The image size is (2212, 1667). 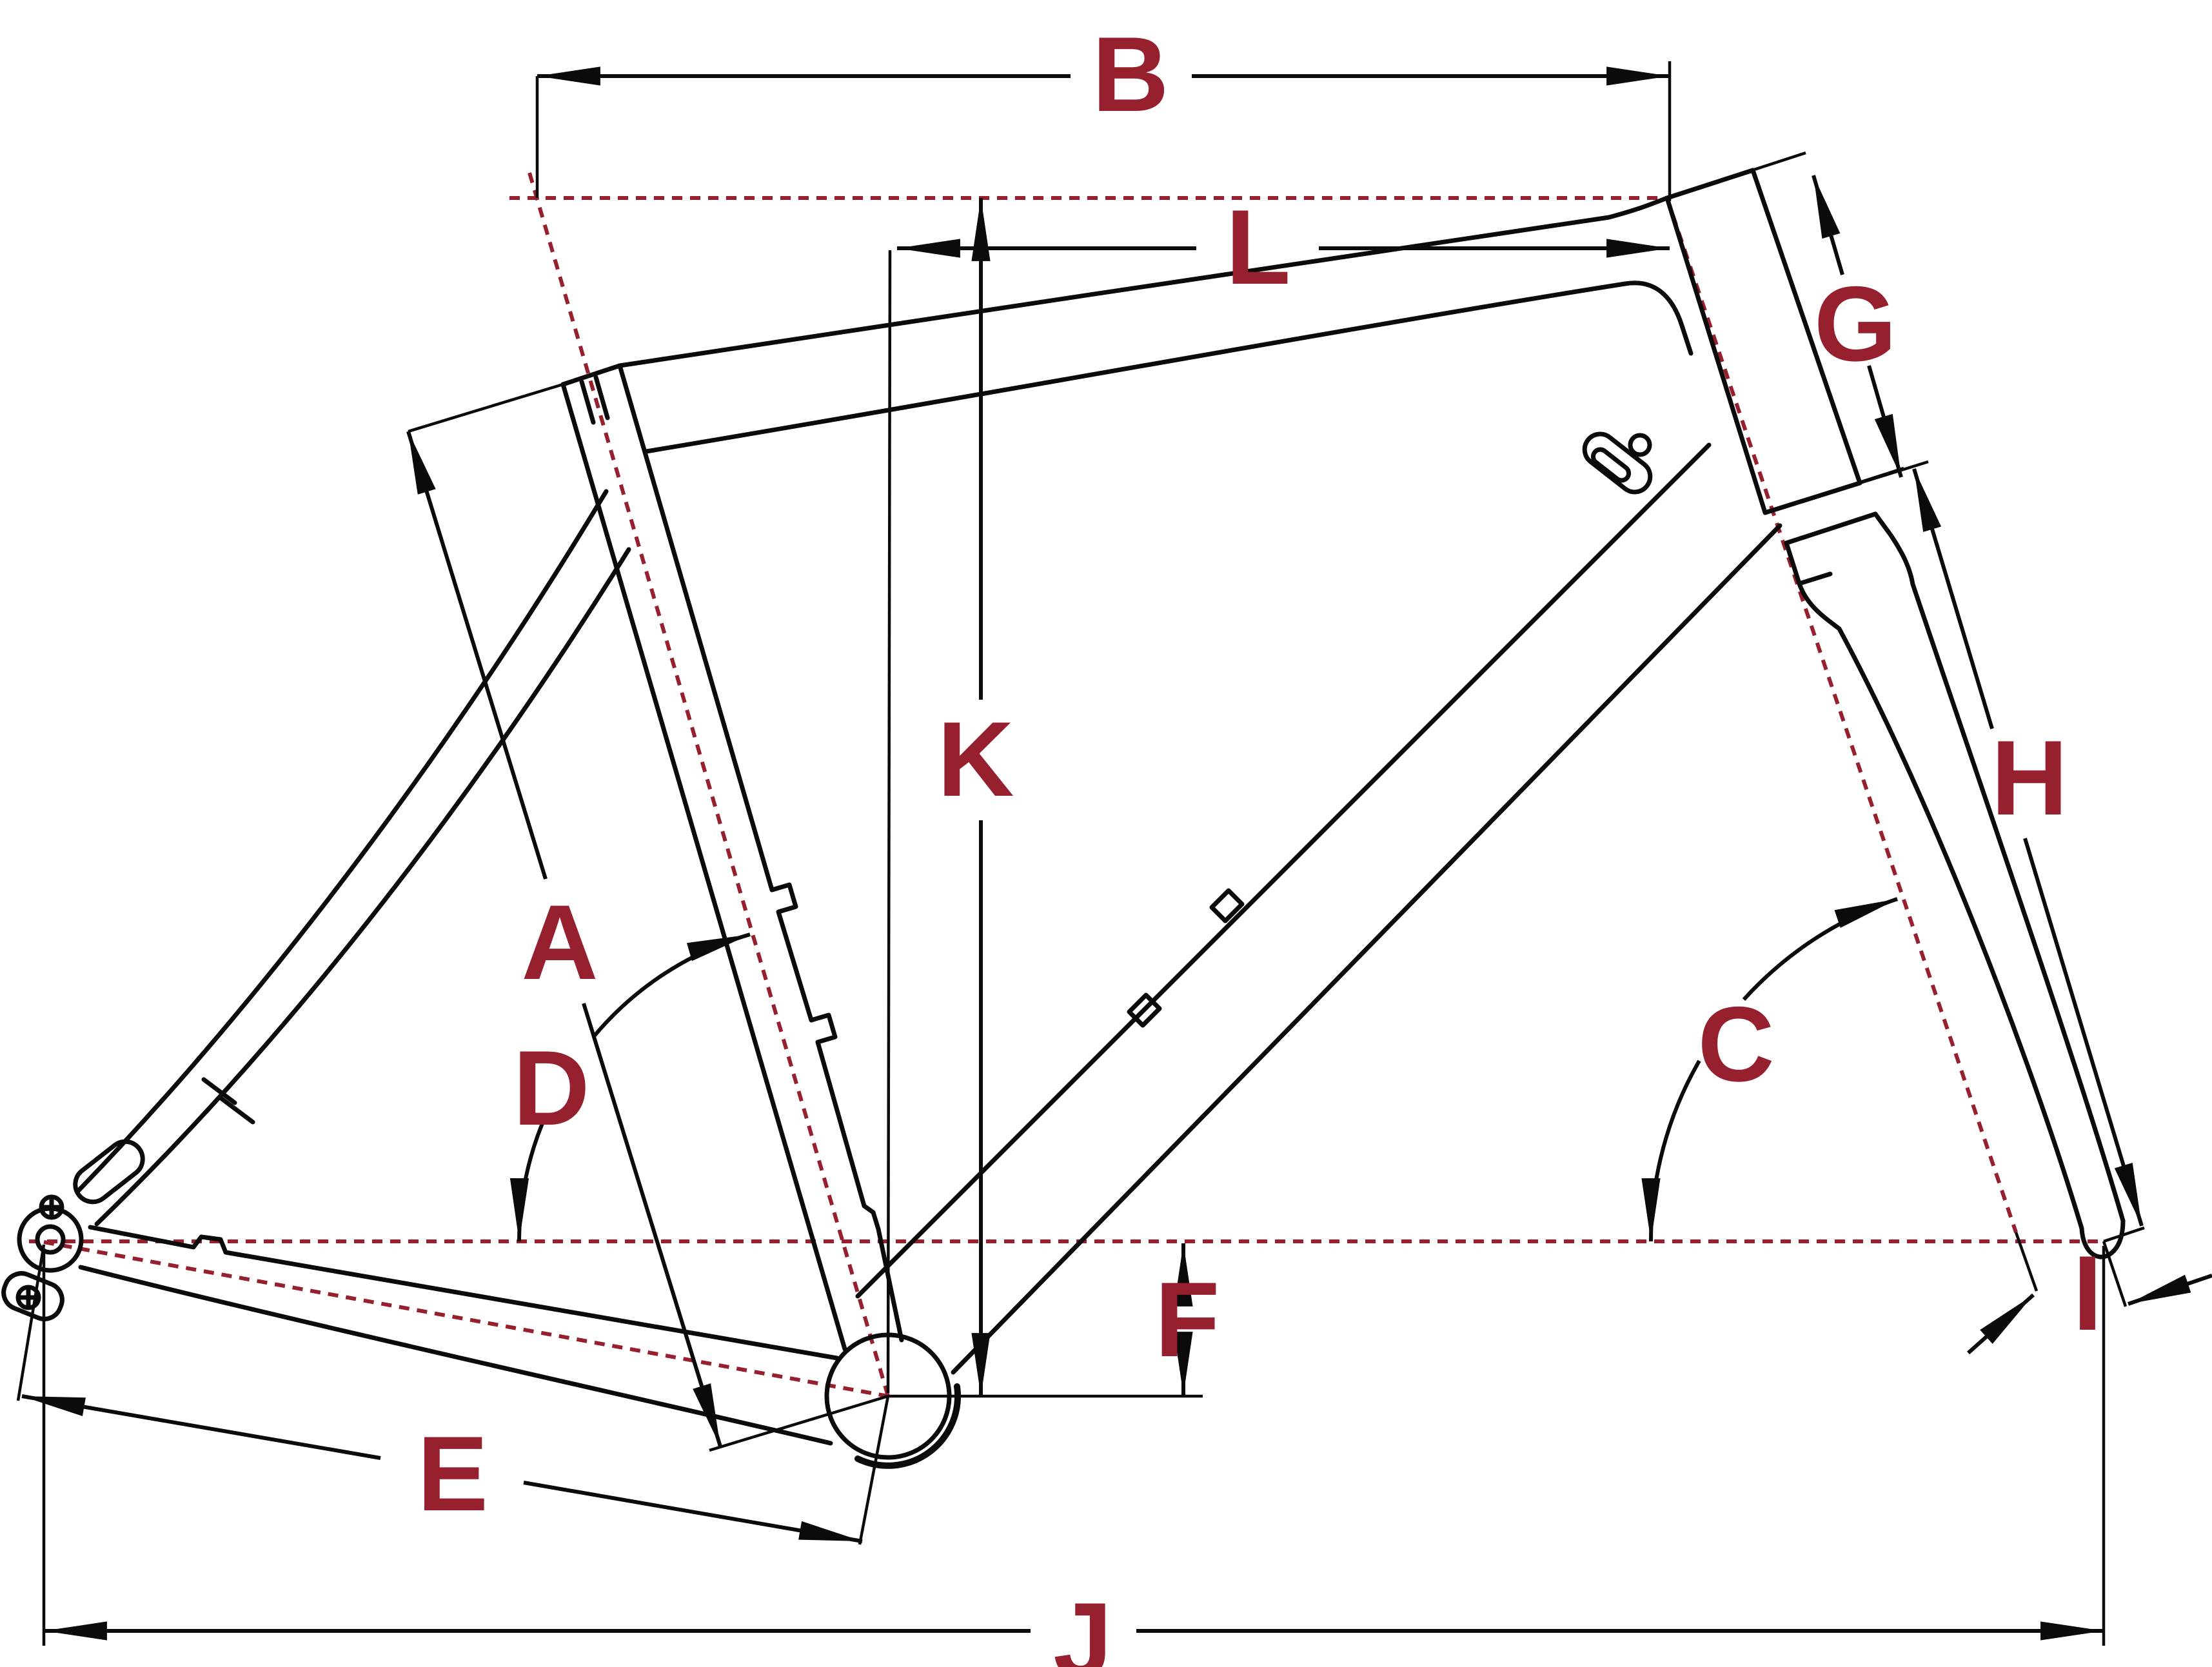 What do you see at coordinates (1735, 1044) in the screenshot?
I see `label-C: C` at bounding box center [1735, 1044].